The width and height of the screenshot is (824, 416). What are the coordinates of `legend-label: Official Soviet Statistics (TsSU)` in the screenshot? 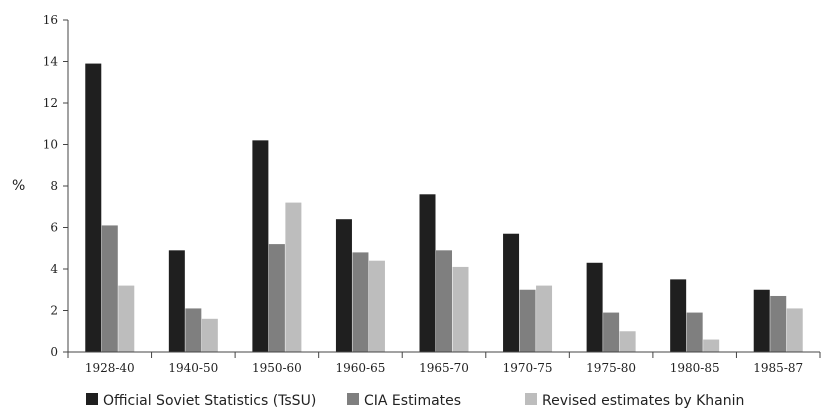 It's located at (209, 401).